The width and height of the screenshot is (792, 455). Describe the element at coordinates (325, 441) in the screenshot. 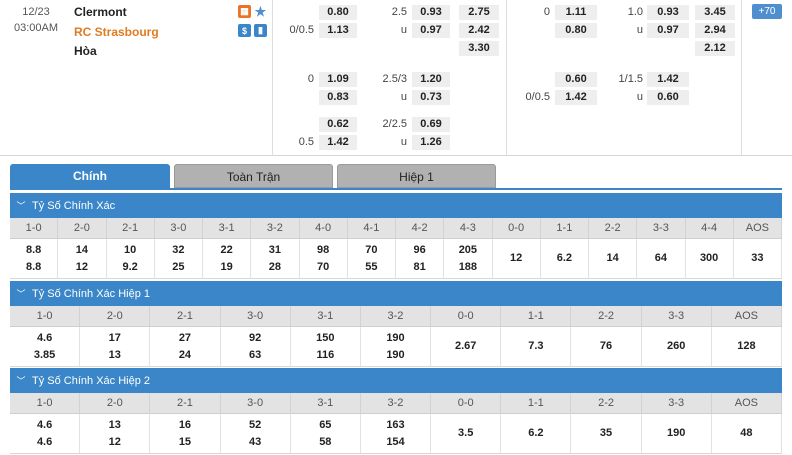

I see `odds-value: 58` at that location.